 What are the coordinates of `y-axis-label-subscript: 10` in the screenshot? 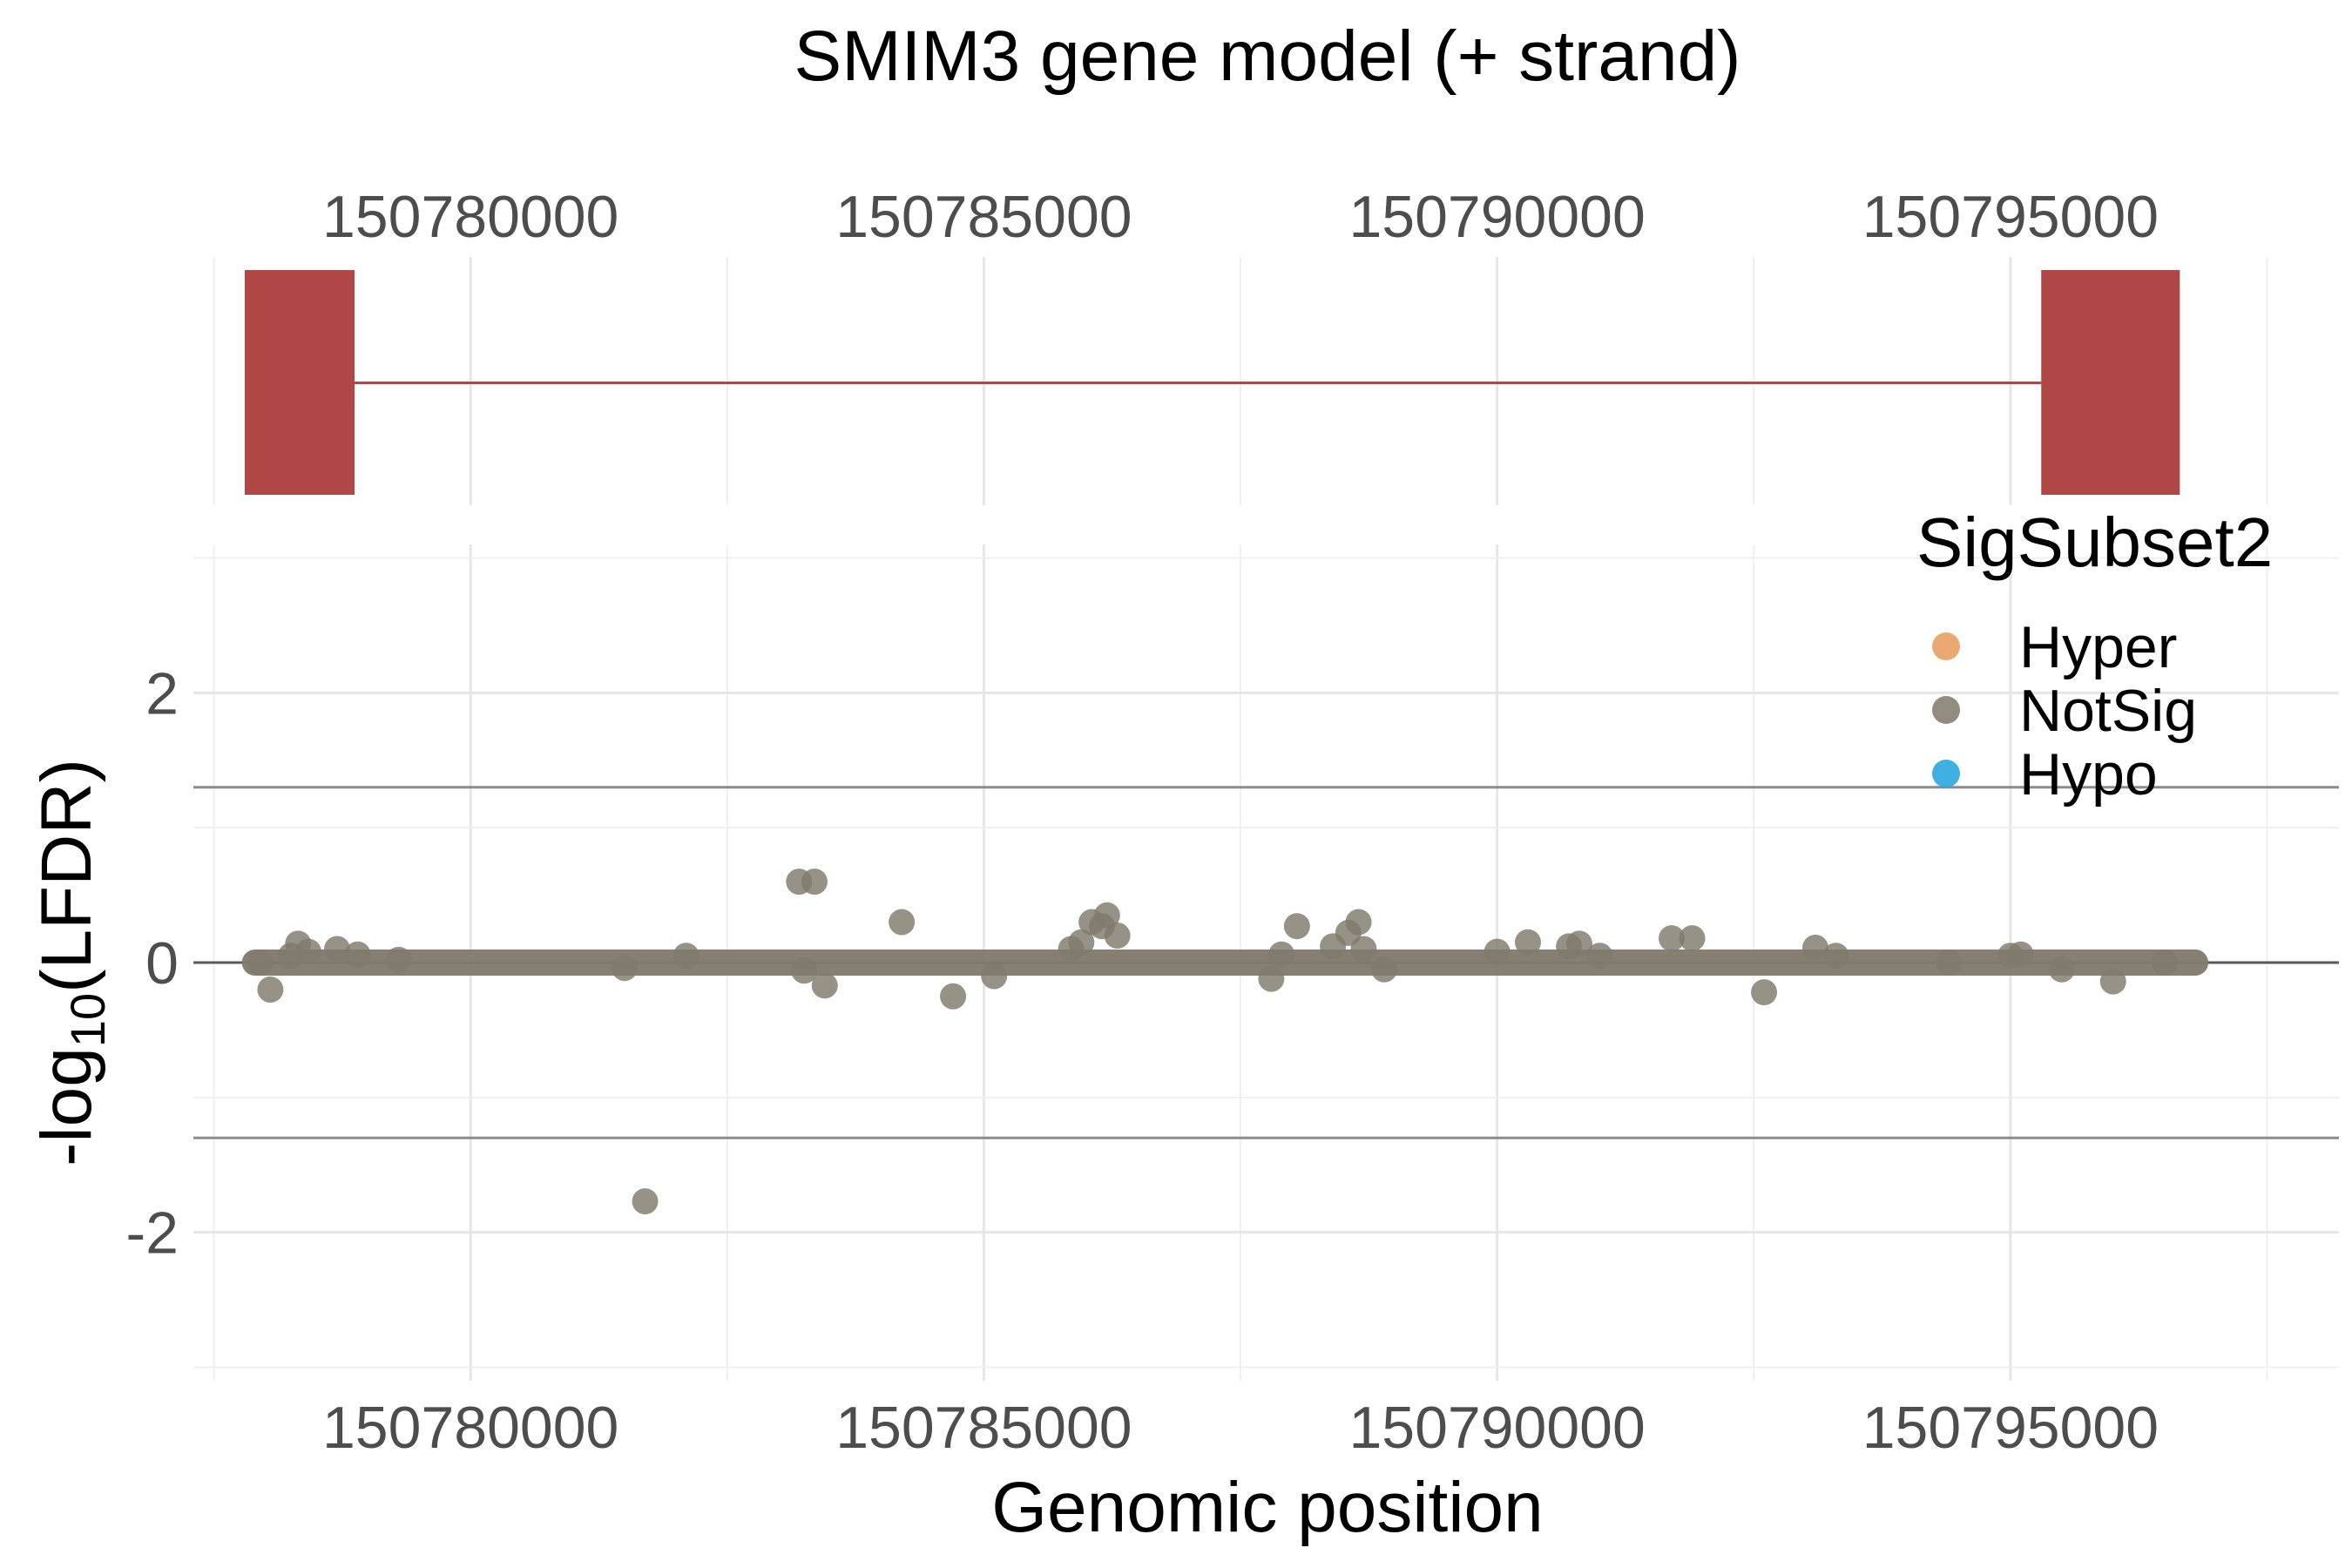 It's located at (87, 1020).